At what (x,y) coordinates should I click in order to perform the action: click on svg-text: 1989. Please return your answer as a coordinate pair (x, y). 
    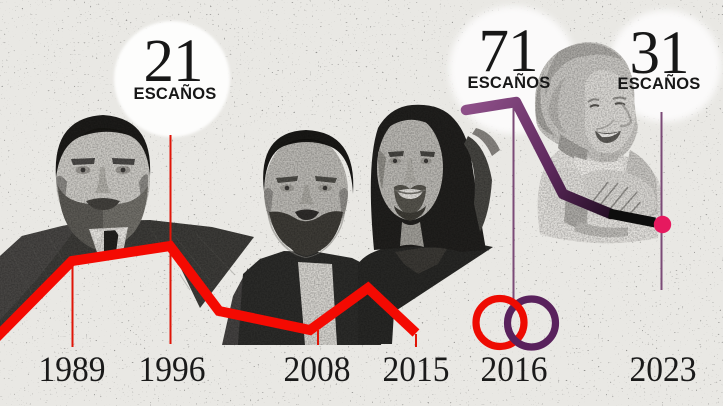
    Looking at the image, I should click on (72, 369).